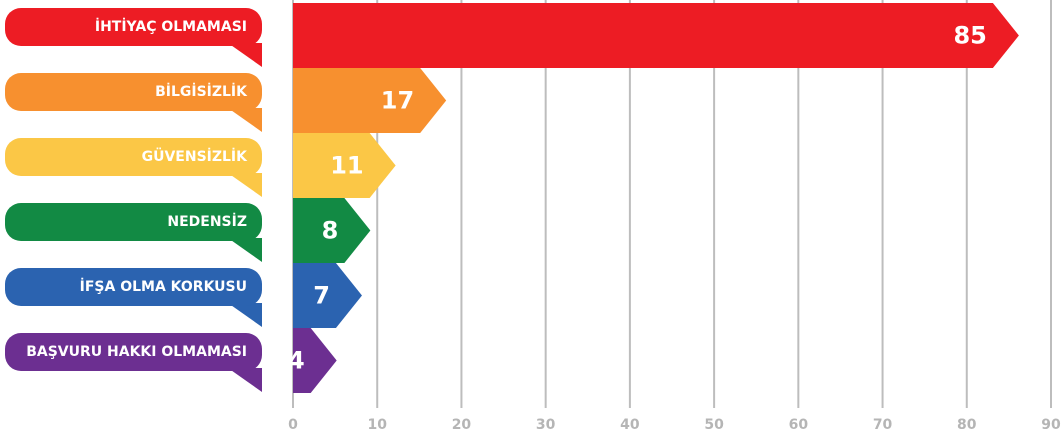 The width and height of the screenshot is (1063, 437). What do you see at coordinates (546, 425) in the screenshot?
I see `x-tick-label: 30` at bounding box center [546, 425].